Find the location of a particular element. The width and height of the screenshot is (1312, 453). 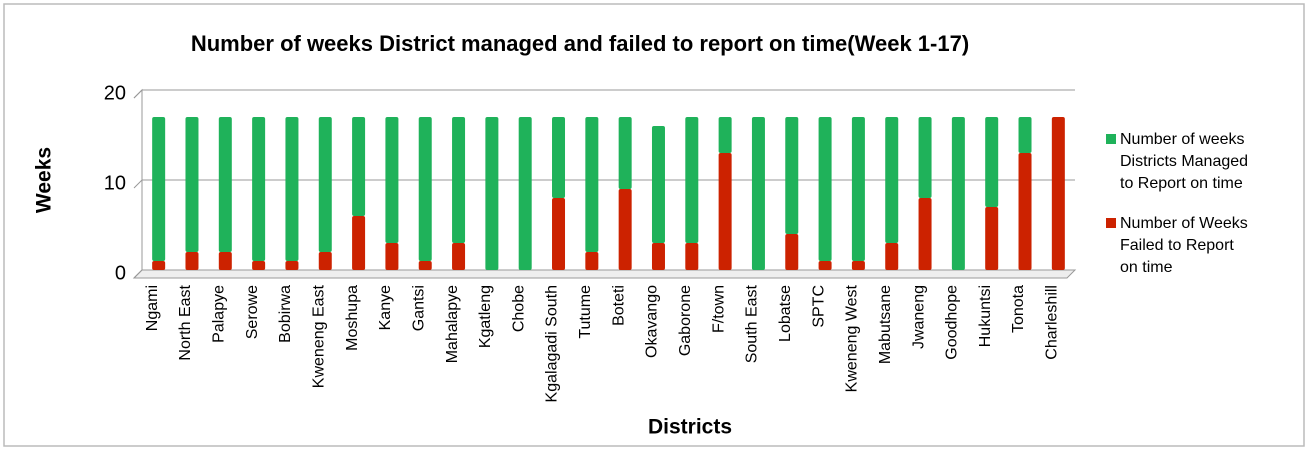

legend-label: Number of Weeks Failed to Report on time is located at coordinates (1184, 245).